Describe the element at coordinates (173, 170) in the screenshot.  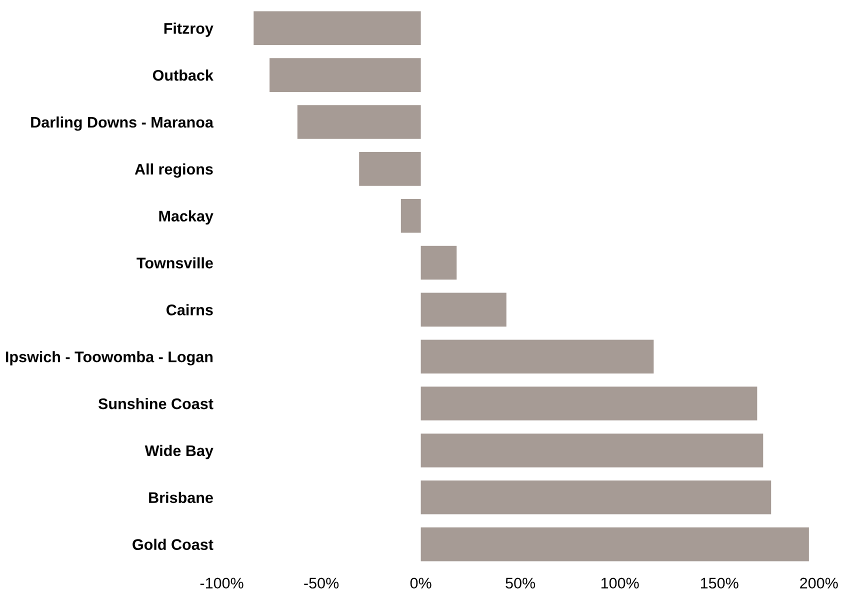
I see `y-tick-label: All regions` at that location.